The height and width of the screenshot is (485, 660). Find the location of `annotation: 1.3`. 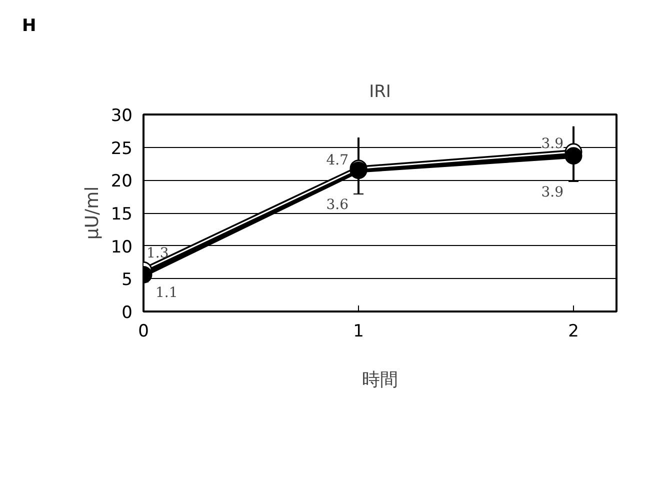

annotation: 1.3 is located at coordinates (157, 254).